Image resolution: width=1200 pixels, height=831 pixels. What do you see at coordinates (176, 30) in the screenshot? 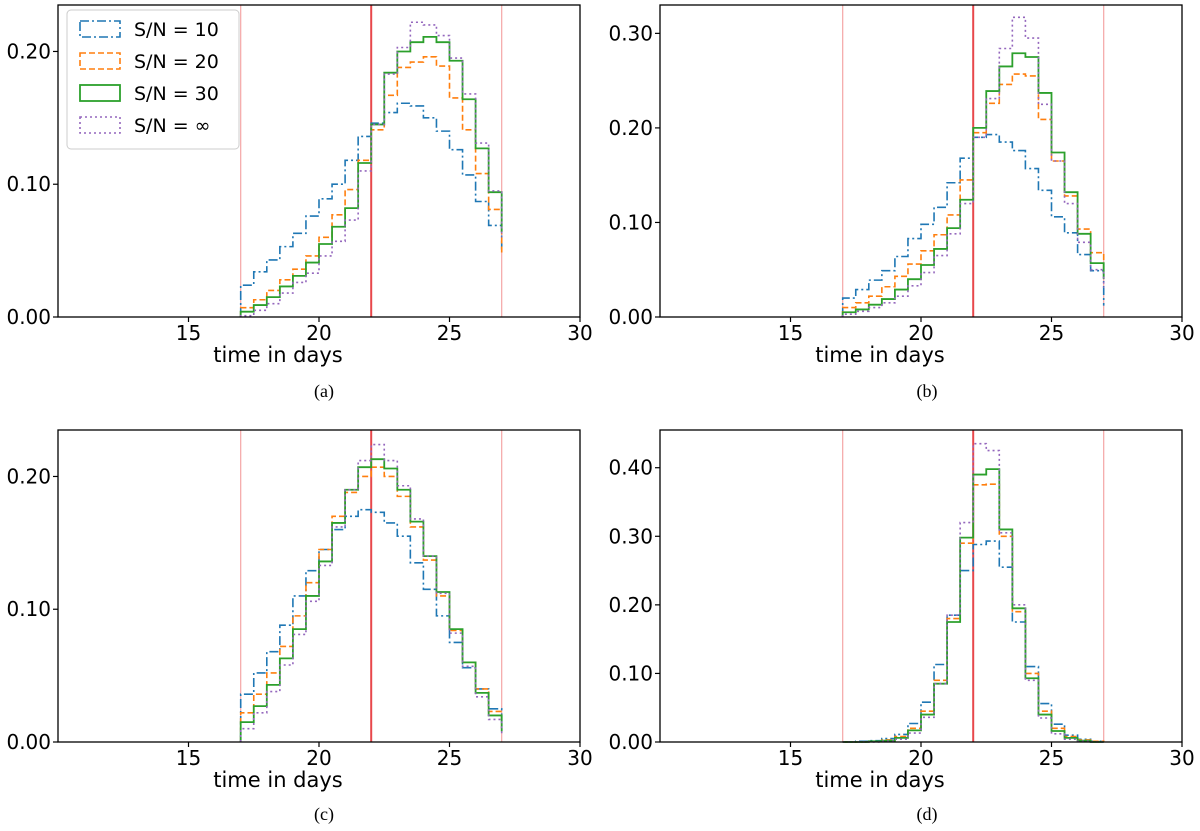
I see `legend-label-sn10: S/N = 10` at bounding box center [176, 30].